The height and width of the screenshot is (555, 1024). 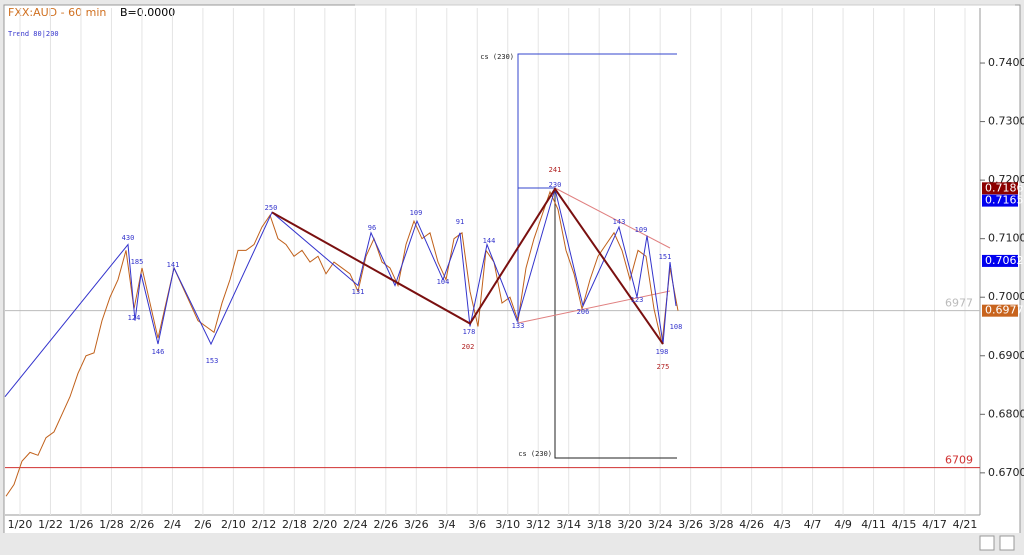 I want to click on level-label: 6977, so click(x=959, y=303).